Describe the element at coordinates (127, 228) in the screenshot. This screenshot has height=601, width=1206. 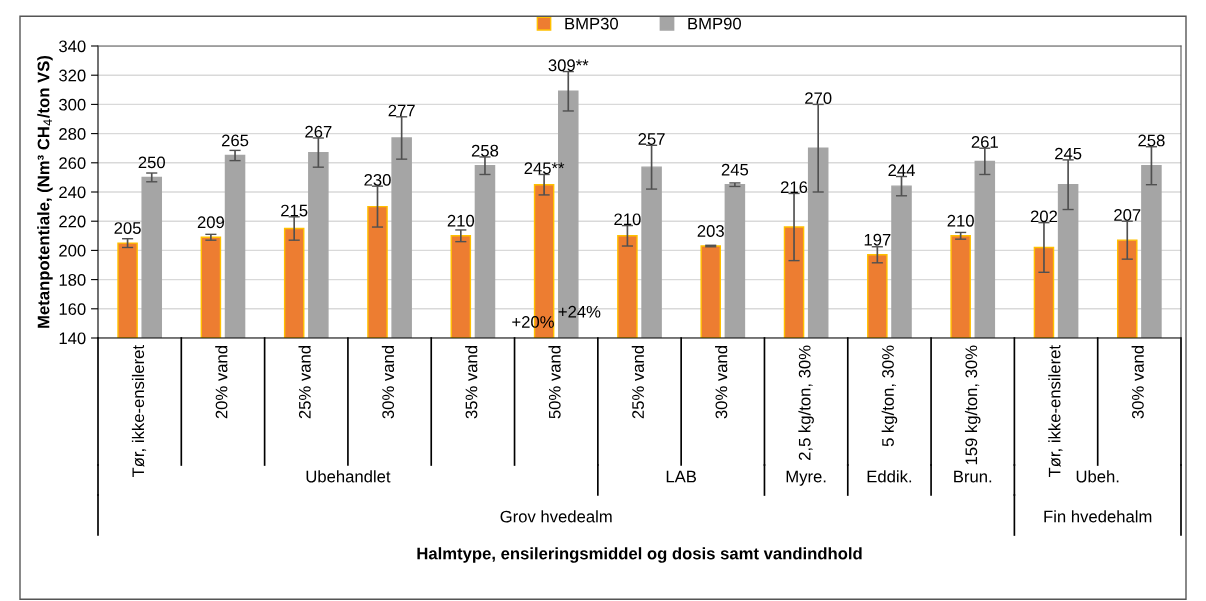
I see `data-label: 205` at that location.